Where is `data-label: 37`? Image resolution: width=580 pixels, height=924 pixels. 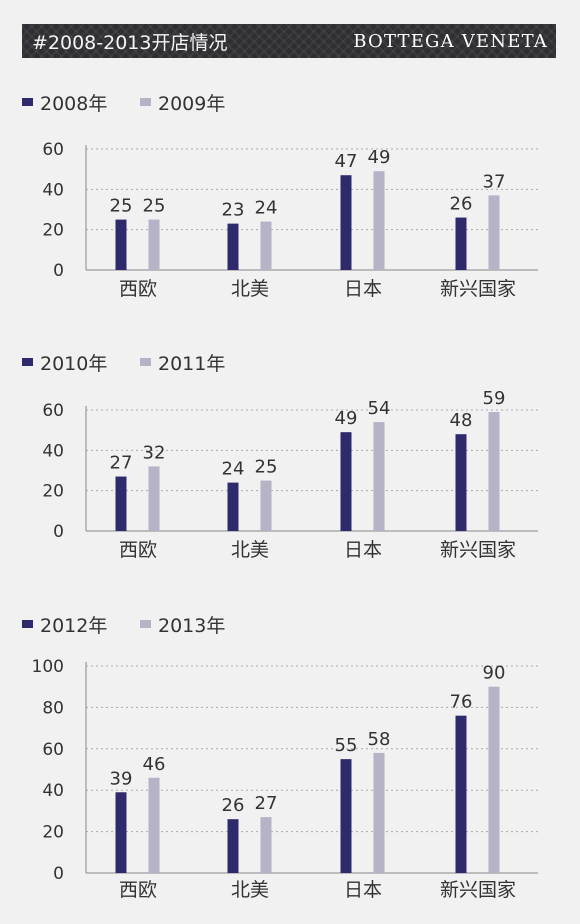
data-label: 37 is located at coordinates (494, 181).